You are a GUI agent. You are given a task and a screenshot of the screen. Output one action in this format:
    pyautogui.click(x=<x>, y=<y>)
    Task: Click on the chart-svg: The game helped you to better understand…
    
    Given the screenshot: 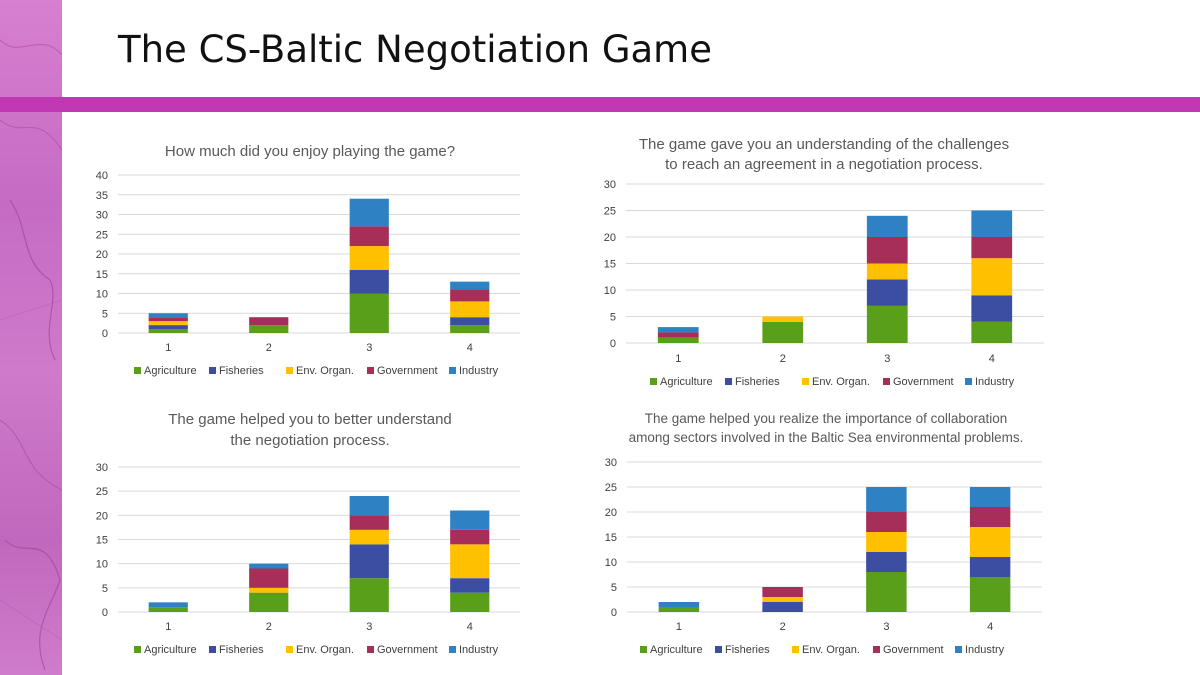 What is the action you would take?
    pyautogui.click(x=308, y=533)
    